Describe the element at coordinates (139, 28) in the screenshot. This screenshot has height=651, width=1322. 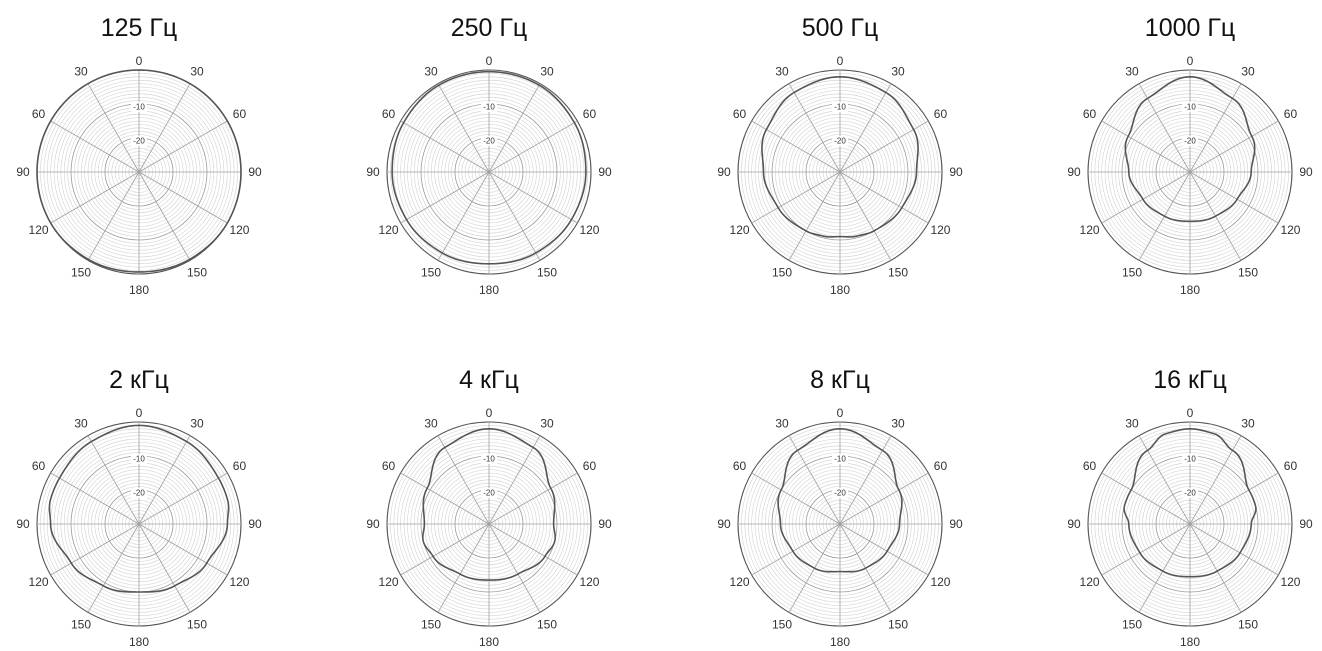
I see `chart-title: 125 Гц` at that location.